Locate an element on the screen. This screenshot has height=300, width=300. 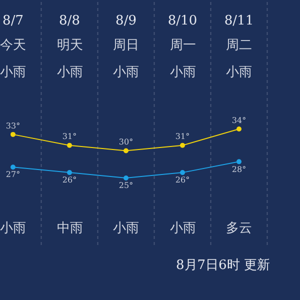
text: 今天 is located at coordinates (13, 45).